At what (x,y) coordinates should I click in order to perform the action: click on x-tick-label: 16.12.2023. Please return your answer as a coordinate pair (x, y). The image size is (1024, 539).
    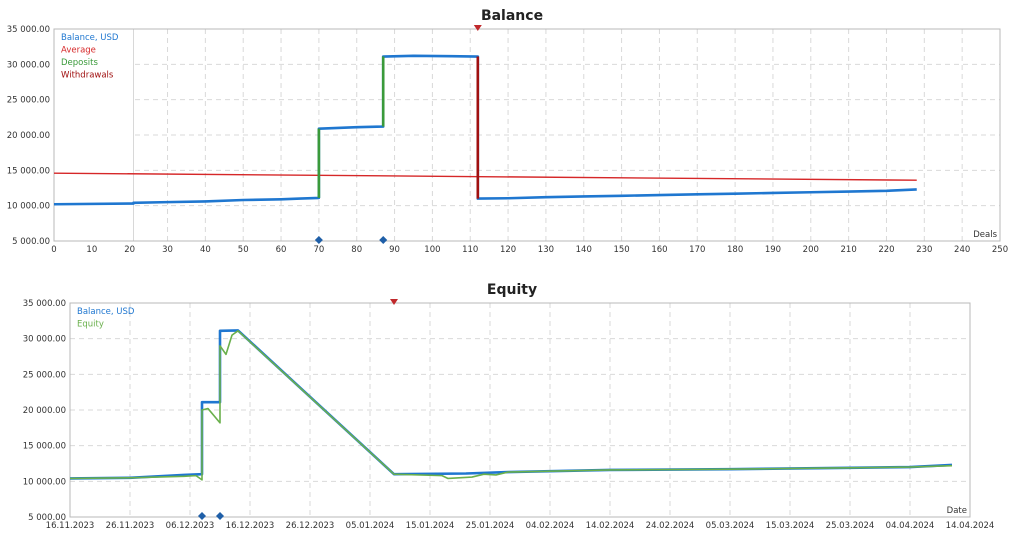
    Looking at the image, I should click on (250, 526).